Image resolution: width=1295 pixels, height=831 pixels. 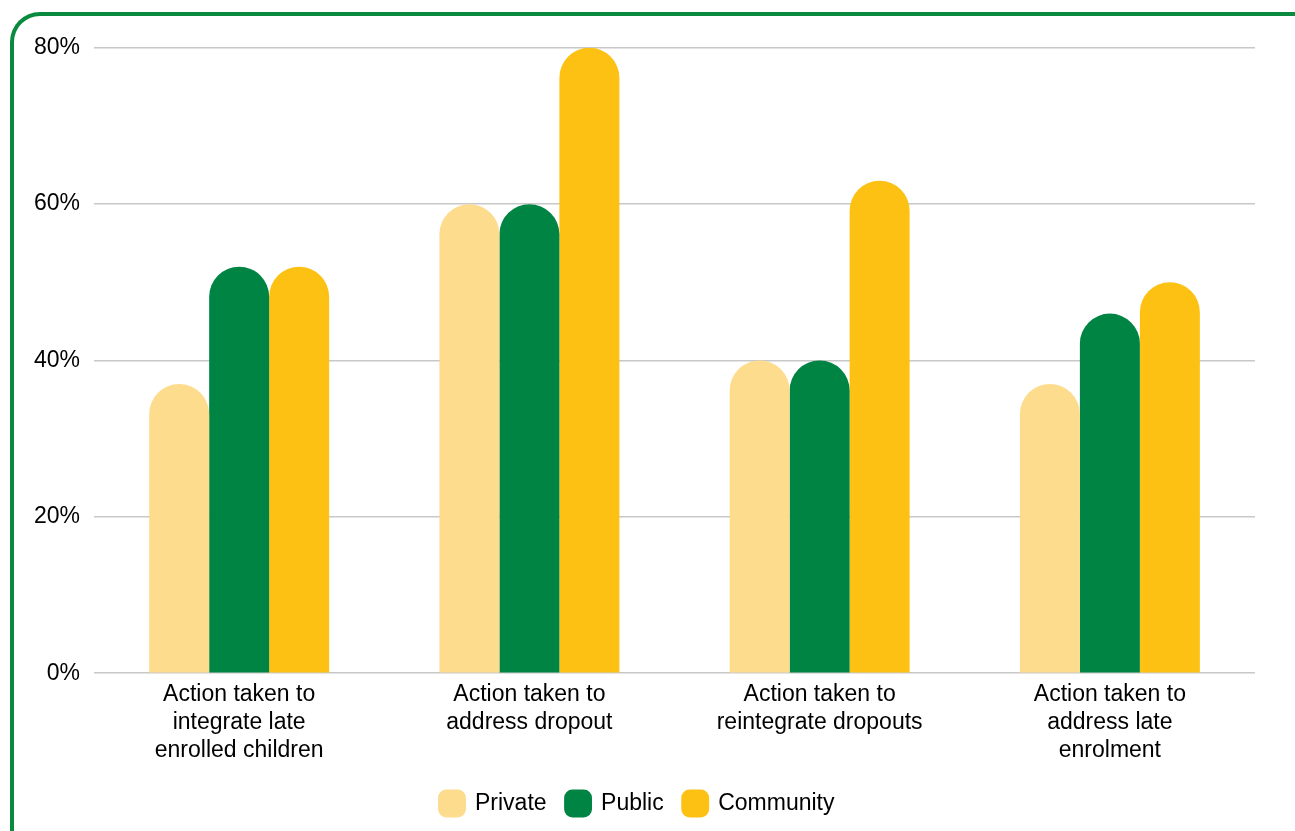 I want to click on legend-label: Public, so click(x=632, y=801).